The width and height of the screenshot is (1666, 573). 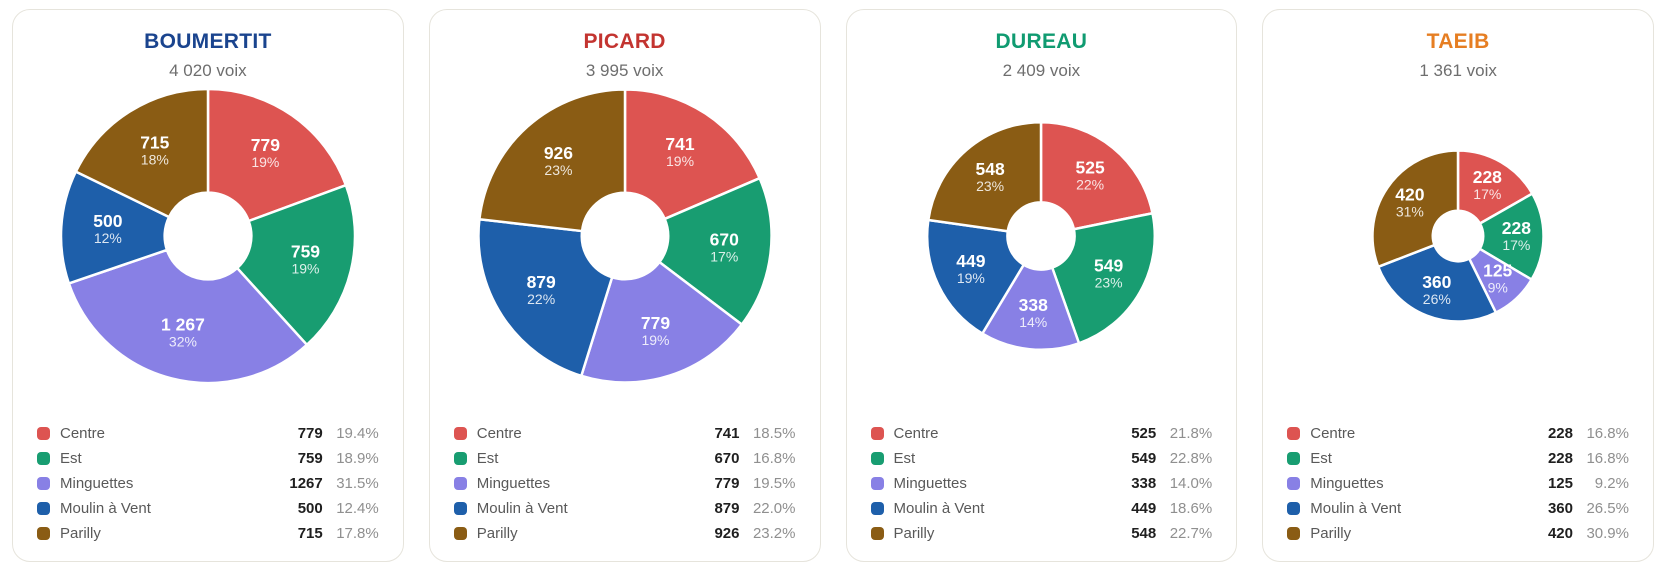 What do you see at coordinates (1144, 533) in the screenshot?
I see `legend-value: 548` at bounding box center [1144, 533].